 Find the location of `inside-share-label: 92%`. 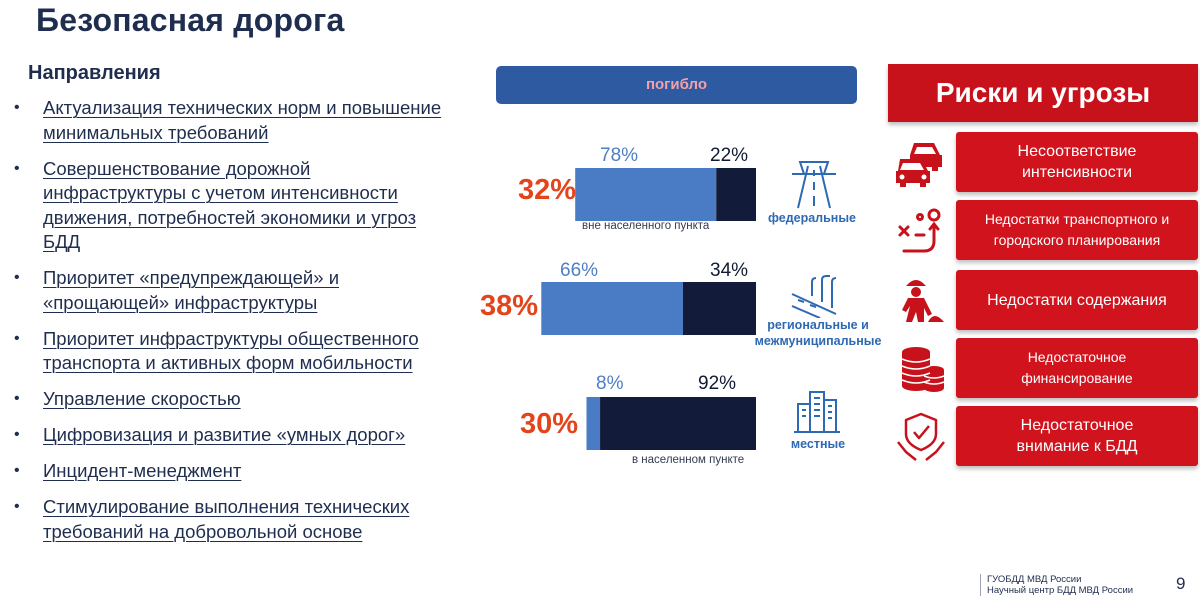

inside-share-label: 92% is located at coordinates (717, 383).